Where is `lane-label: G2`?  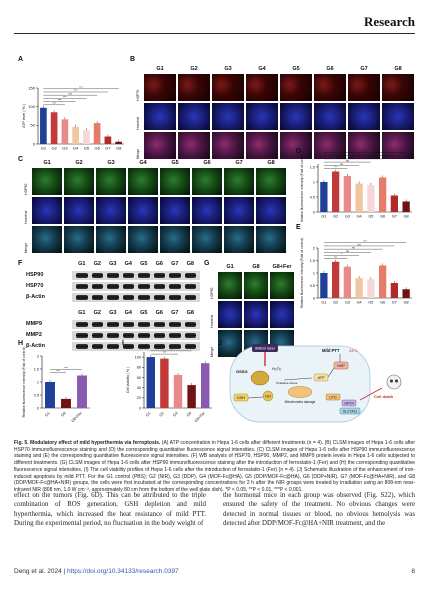 lane-label: G2 is located at coordinates (97, 313).